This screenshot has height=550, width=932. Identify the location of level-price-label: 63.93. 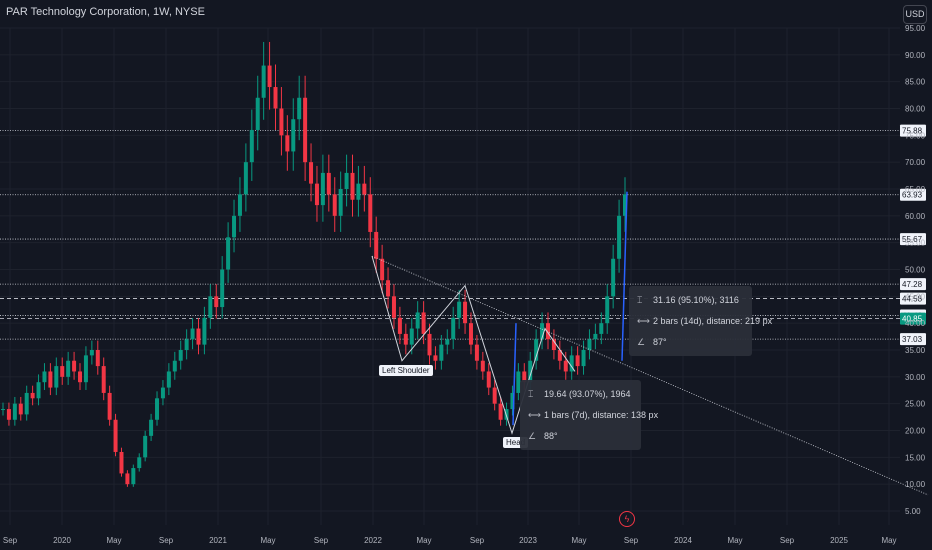
(912, 195).